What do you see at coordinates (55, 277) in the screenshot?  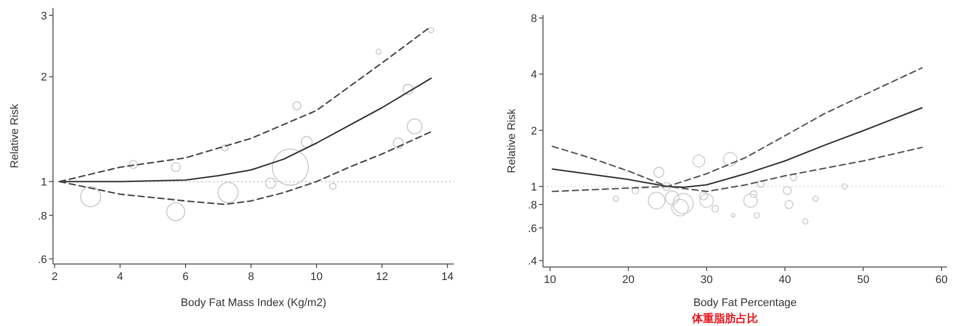 I see `x-tick-label: 2` at bounding box center [55, 277].